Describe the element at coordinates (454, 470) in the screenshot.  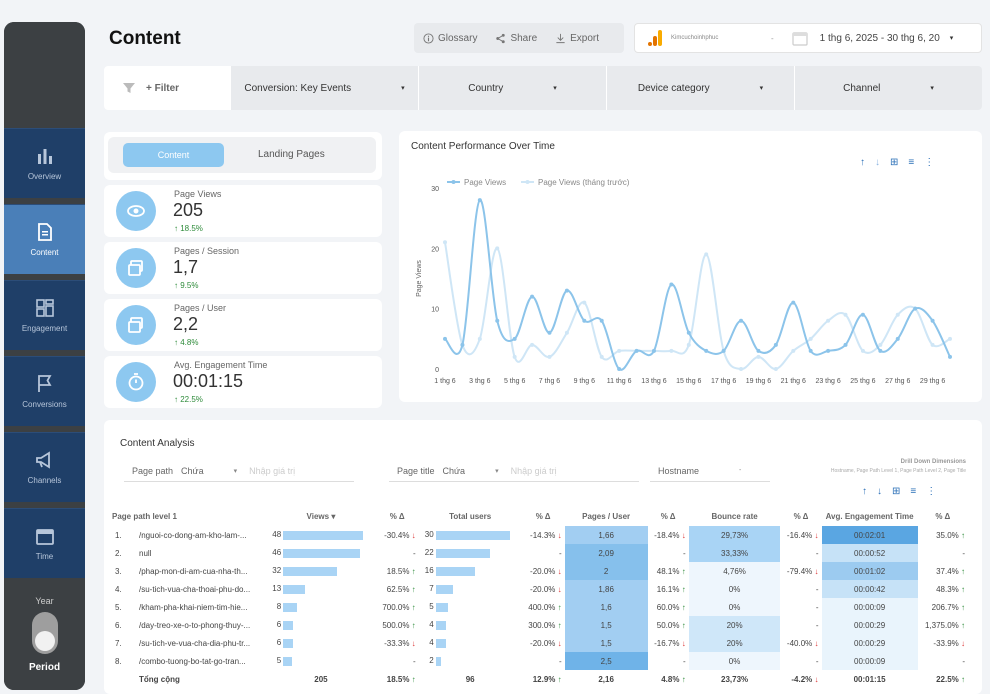
I see `page-title-operator: Chứa` at that location.